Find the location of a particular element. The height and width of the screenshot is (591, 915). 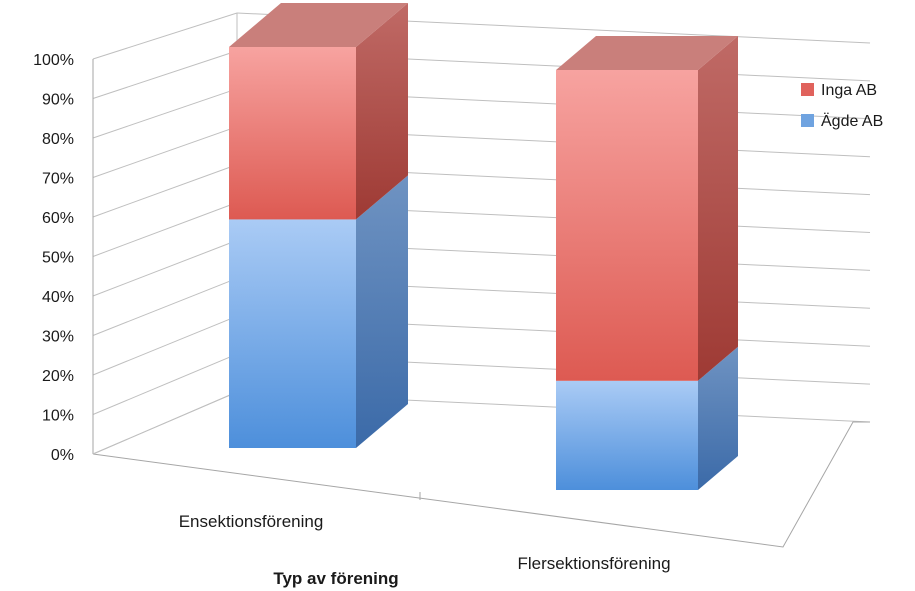

y-tick-label: 10% is located at coordinates (58, 416).